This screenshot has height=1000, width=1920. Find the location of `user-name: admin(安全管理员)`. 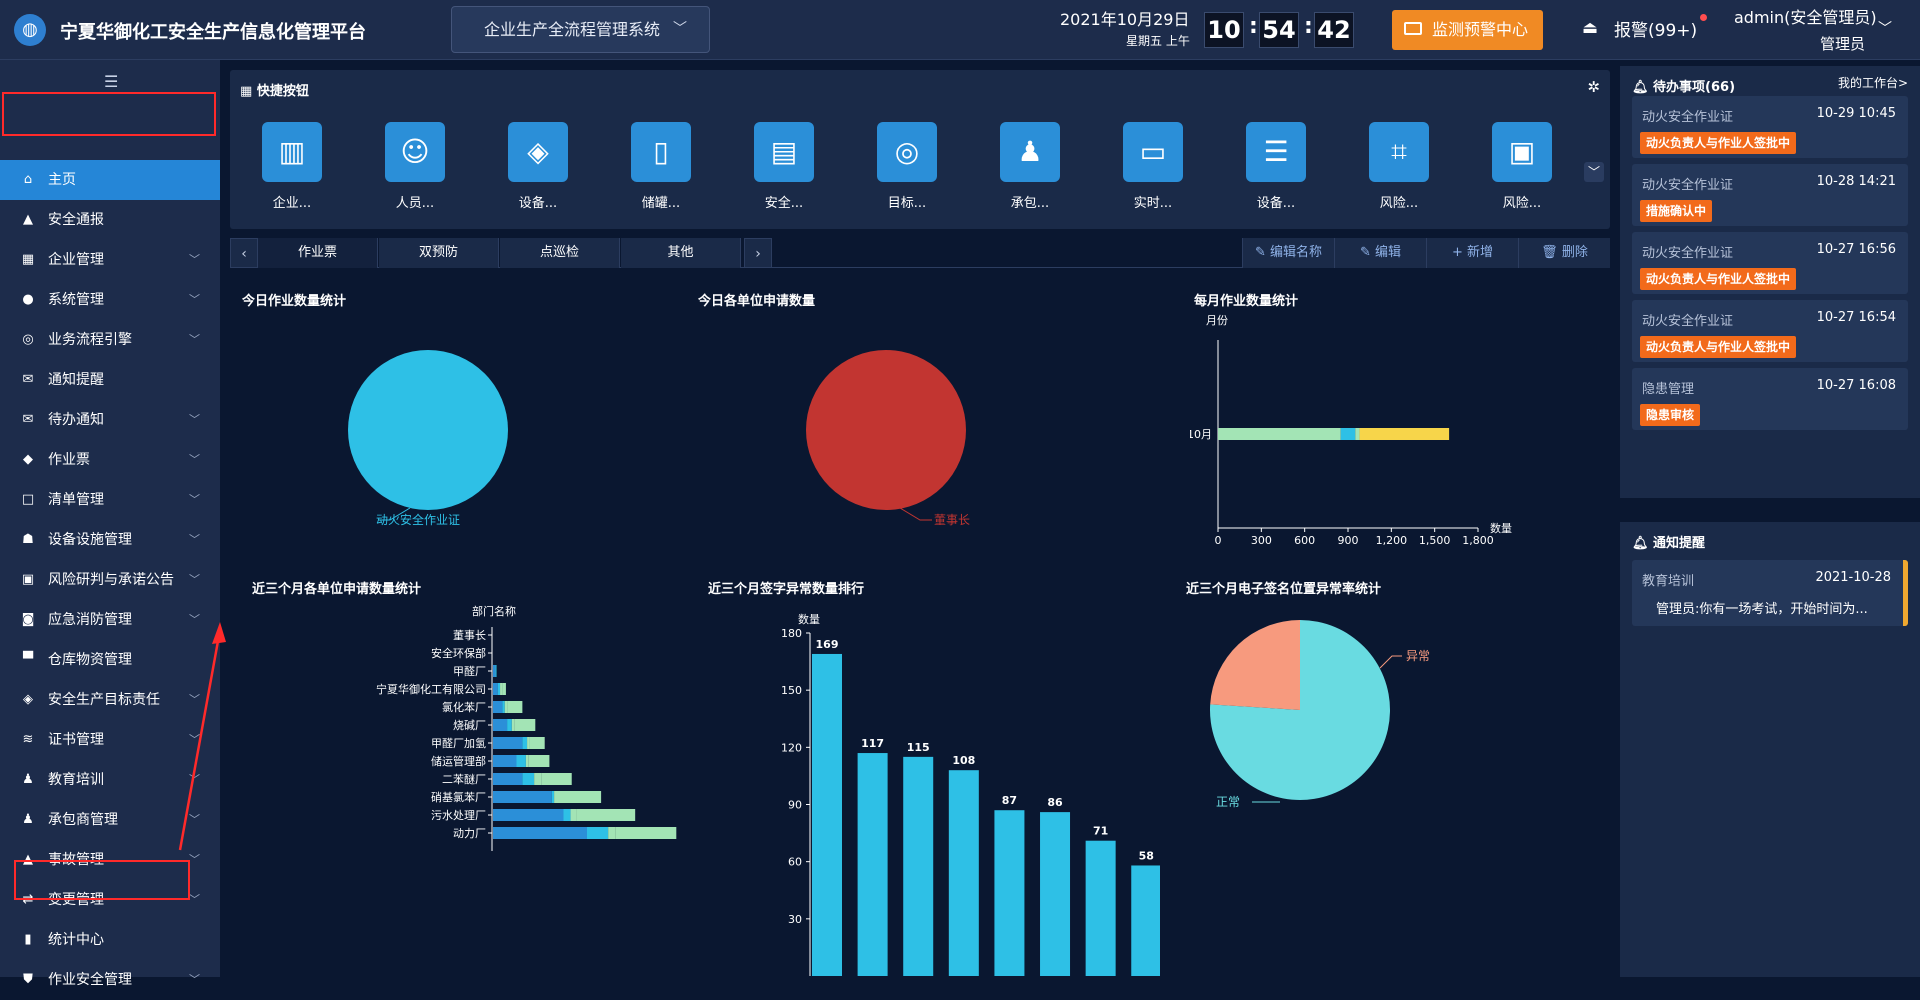

user-name: admin(安全管理员) is located at coordinates (1805, 17).